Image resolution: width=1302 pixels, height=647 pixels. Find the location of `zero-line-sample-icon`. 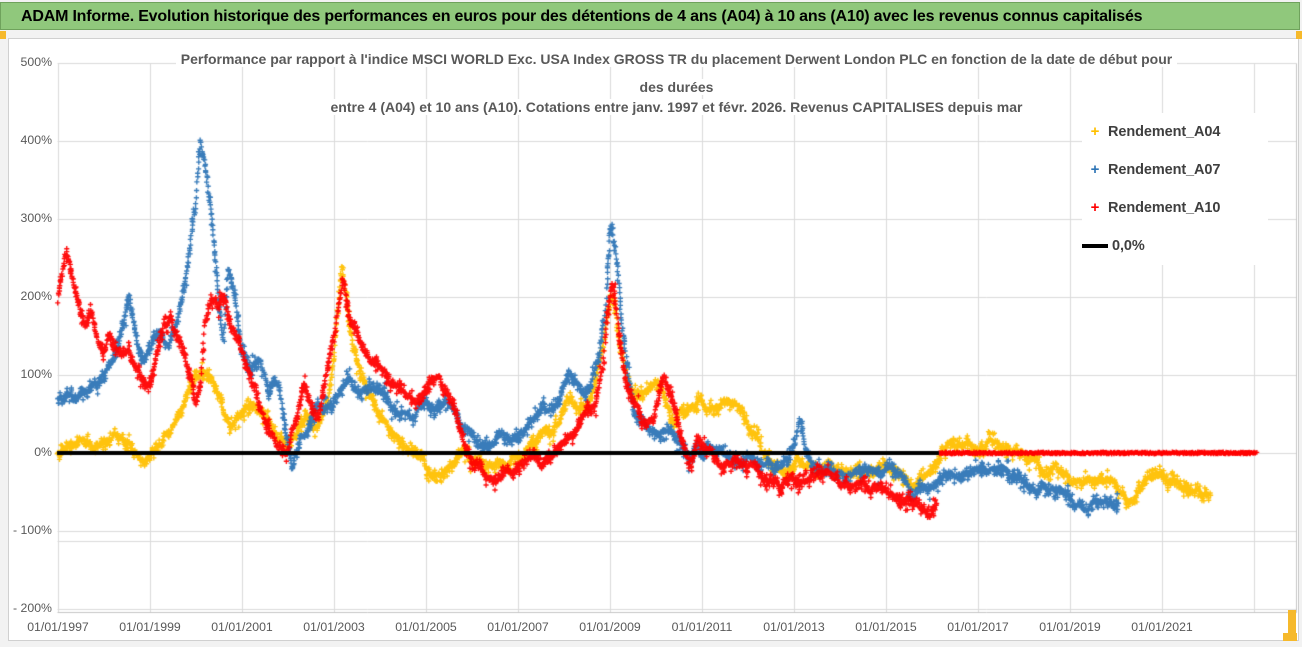

zero-line-sample-icon is located at coordinates (1095, 246).